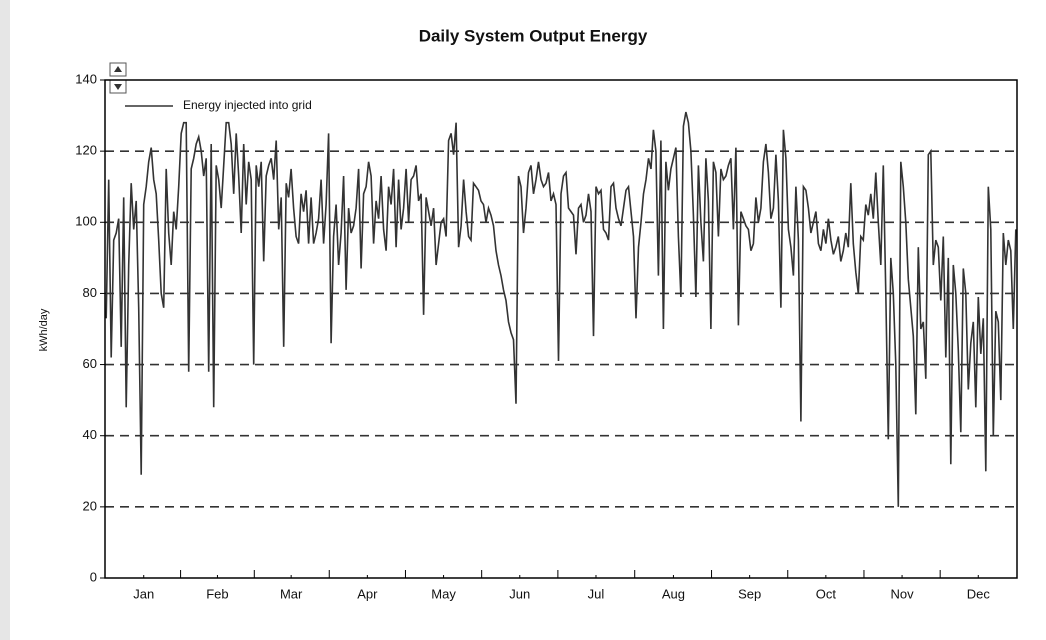 The height and width of the screenshot is (640, 1046). What do you see at coordinates (596, 593) in the screenshot?
I see `x-tick-label: Jul` at bounding box center [596, 593].